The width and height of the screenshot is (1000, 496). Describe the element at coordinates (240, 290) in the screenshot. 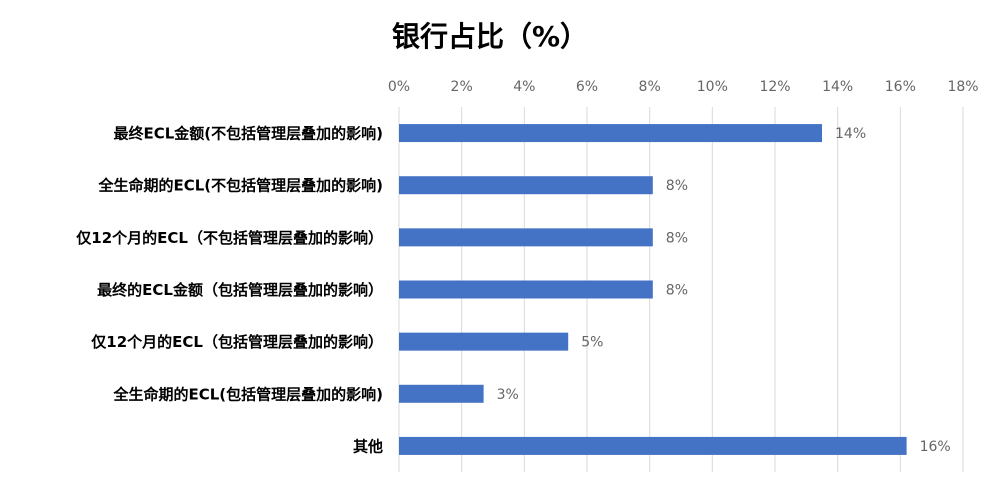

I see `y-tick-label: 最终的ECL金额（包括管理层叠加的影响）` at that location.